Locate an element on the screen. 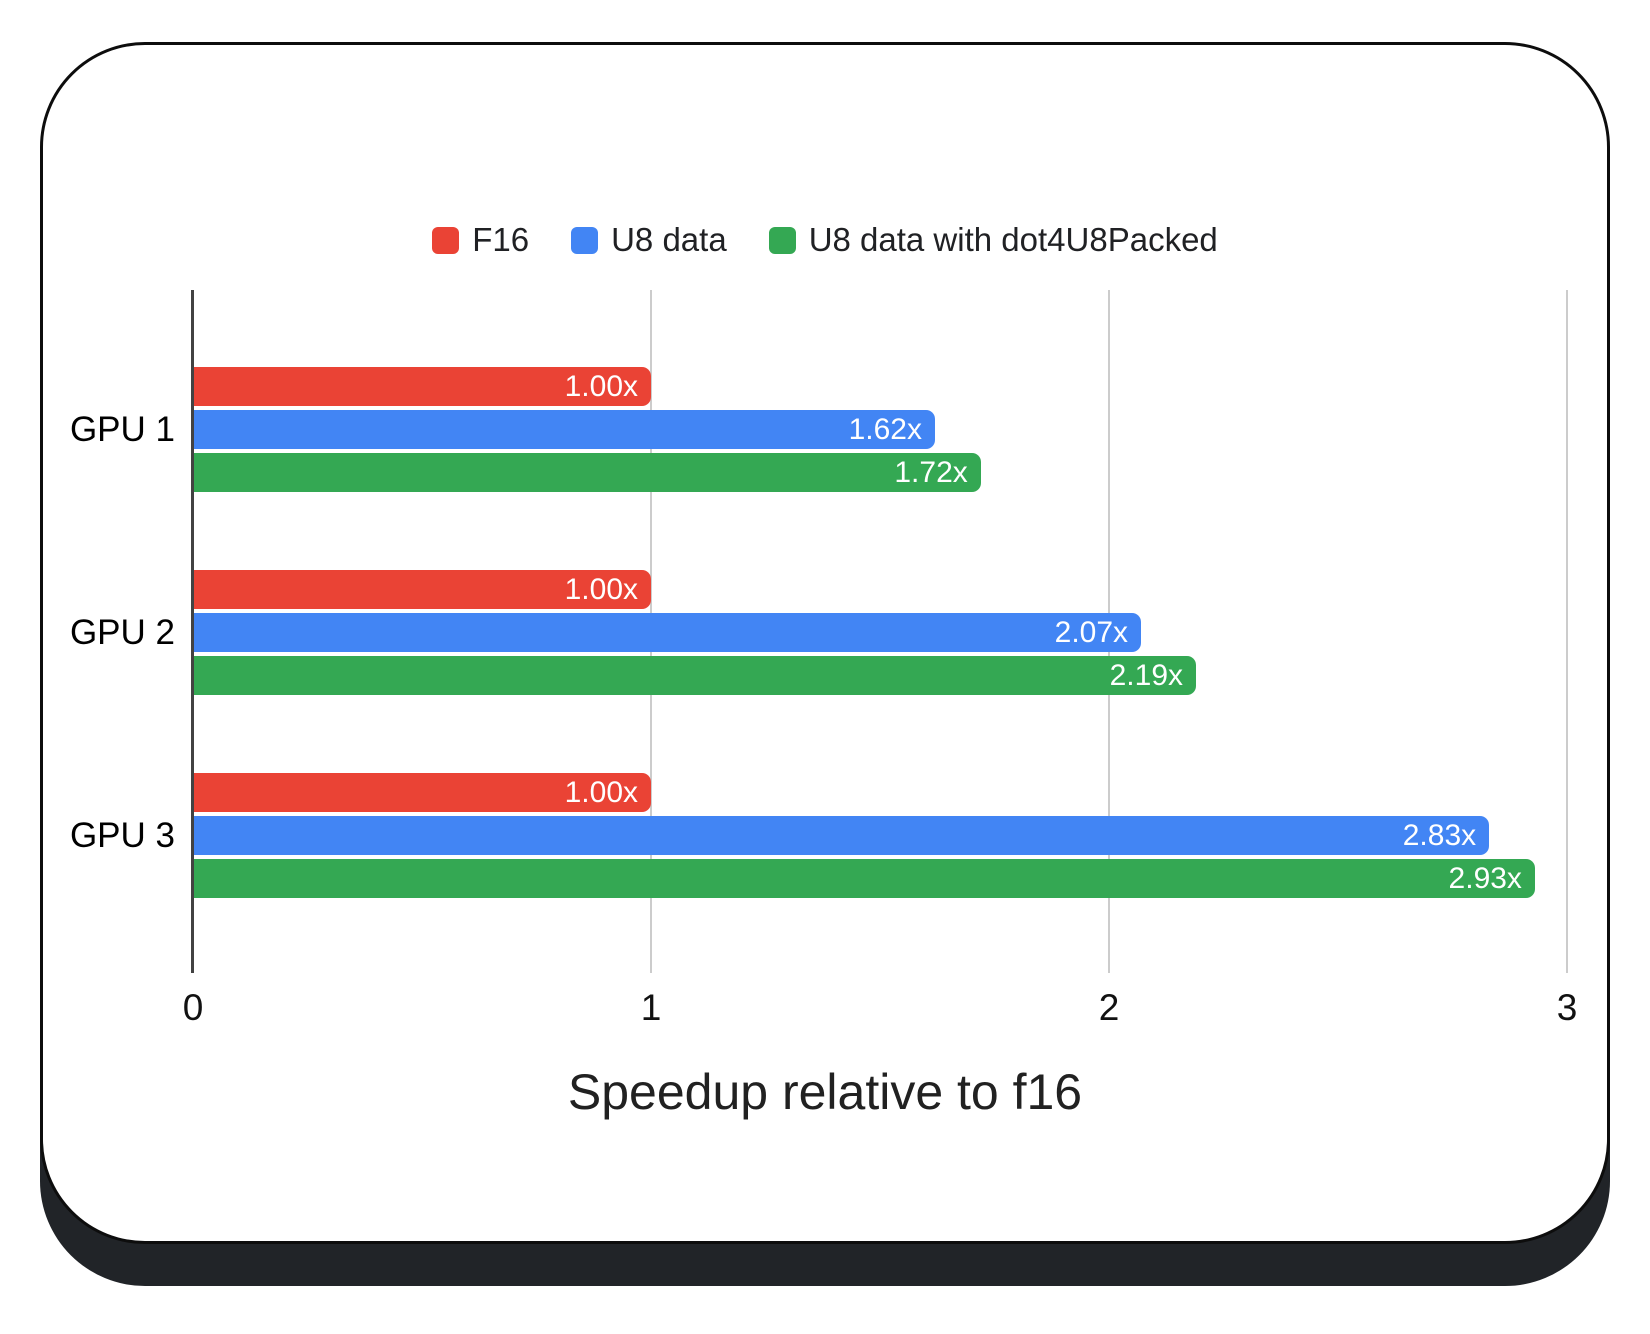 The width and height of the screenshot is (1650, 1334). legend-label: U8 data is located at coordinates (669, 239).